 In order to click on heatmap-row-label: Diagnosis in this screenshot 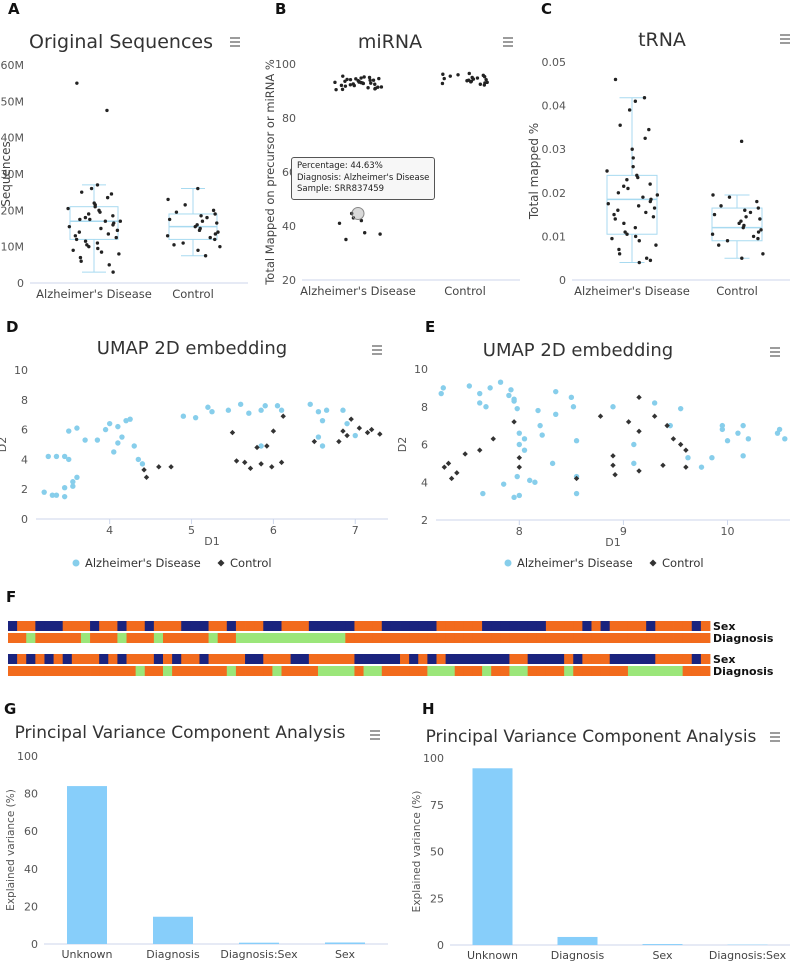, I will do `click(743, 638)`.